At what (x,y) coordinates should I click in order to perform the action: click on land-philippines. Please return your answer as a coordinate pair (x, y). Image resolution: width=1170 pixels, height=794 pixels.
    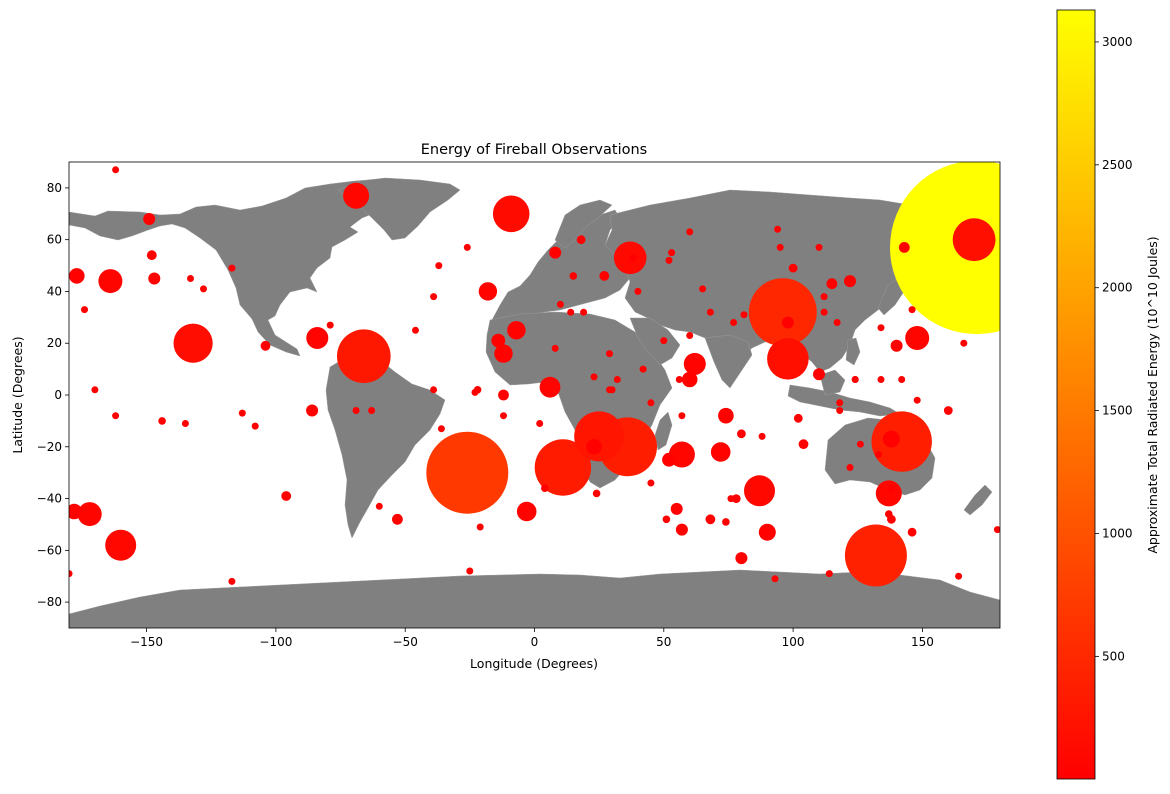
    Looking at the image, I should click on (853, 351).